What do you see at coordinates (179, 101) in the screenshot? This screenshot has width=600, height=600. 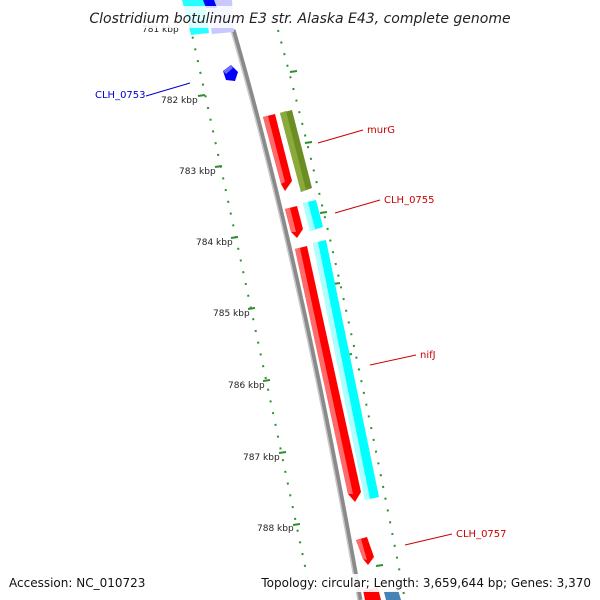 I see `tick-label-782: 782 kbp` at bounding box center [179, 101].